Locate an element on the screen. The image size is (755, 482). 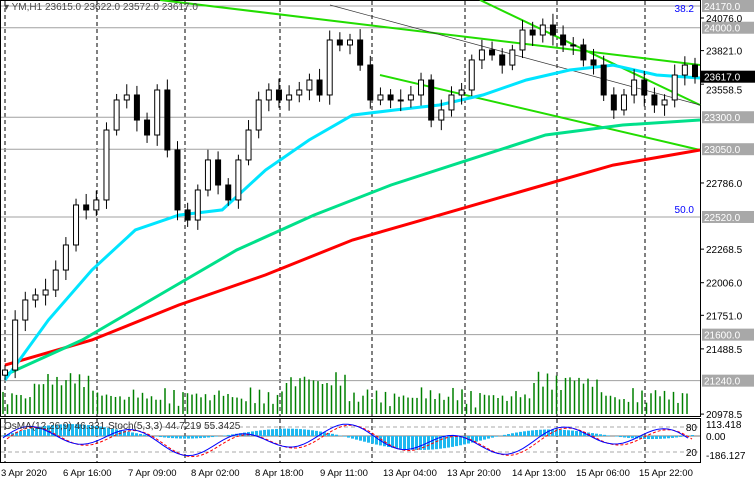
fib-label: 50.0 is located at coordinates (685, 210).